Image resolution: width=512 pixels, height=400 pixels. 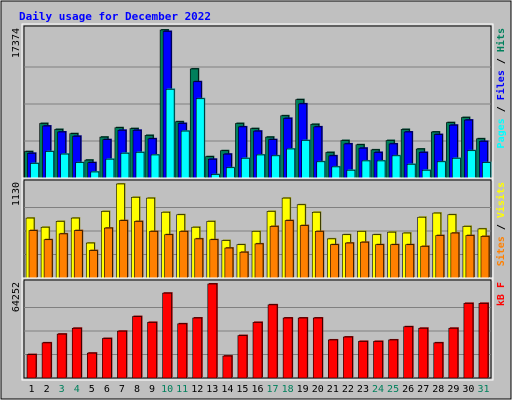 I want to click on day-label: 4, so click(x=77, y=389).